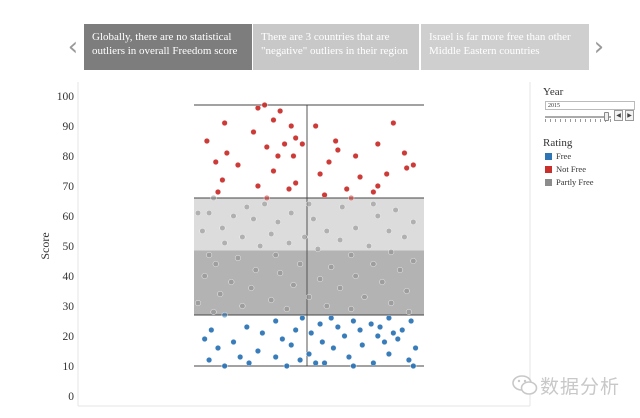 The width and height of the screenshot is (640, 418). I want to click on legend-item-free: Free, so click(558, 156).